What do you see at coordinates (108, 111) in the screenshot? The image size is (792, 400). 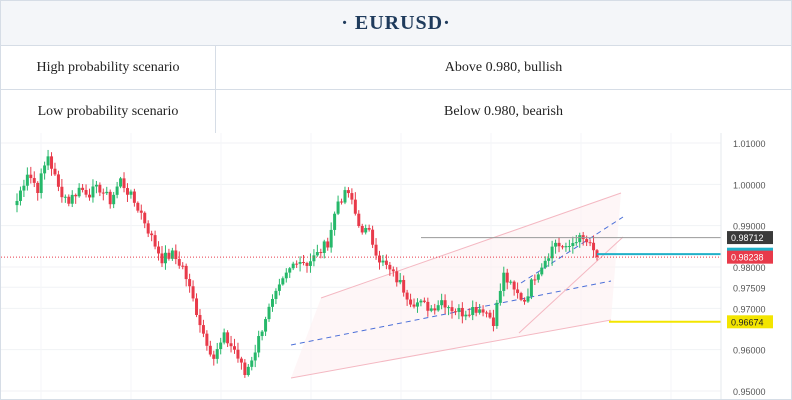 I see `scenario-label: Low probability scenario` at bounding box center [108, 111].